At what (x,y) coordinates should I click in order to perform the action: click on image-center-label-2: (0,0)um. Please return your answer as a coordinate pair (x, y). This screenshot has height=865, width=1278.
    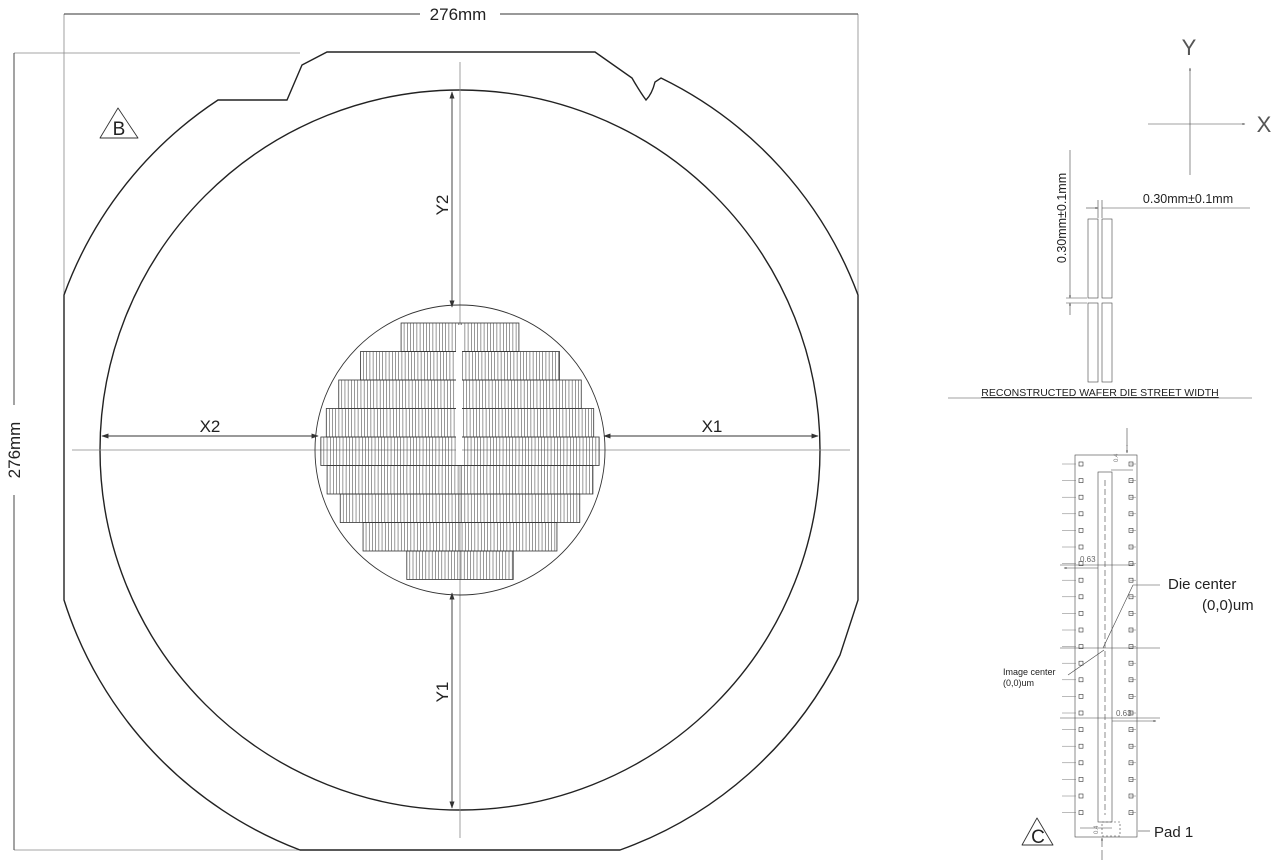
    Looking at the image, I should click on (1018, 683).